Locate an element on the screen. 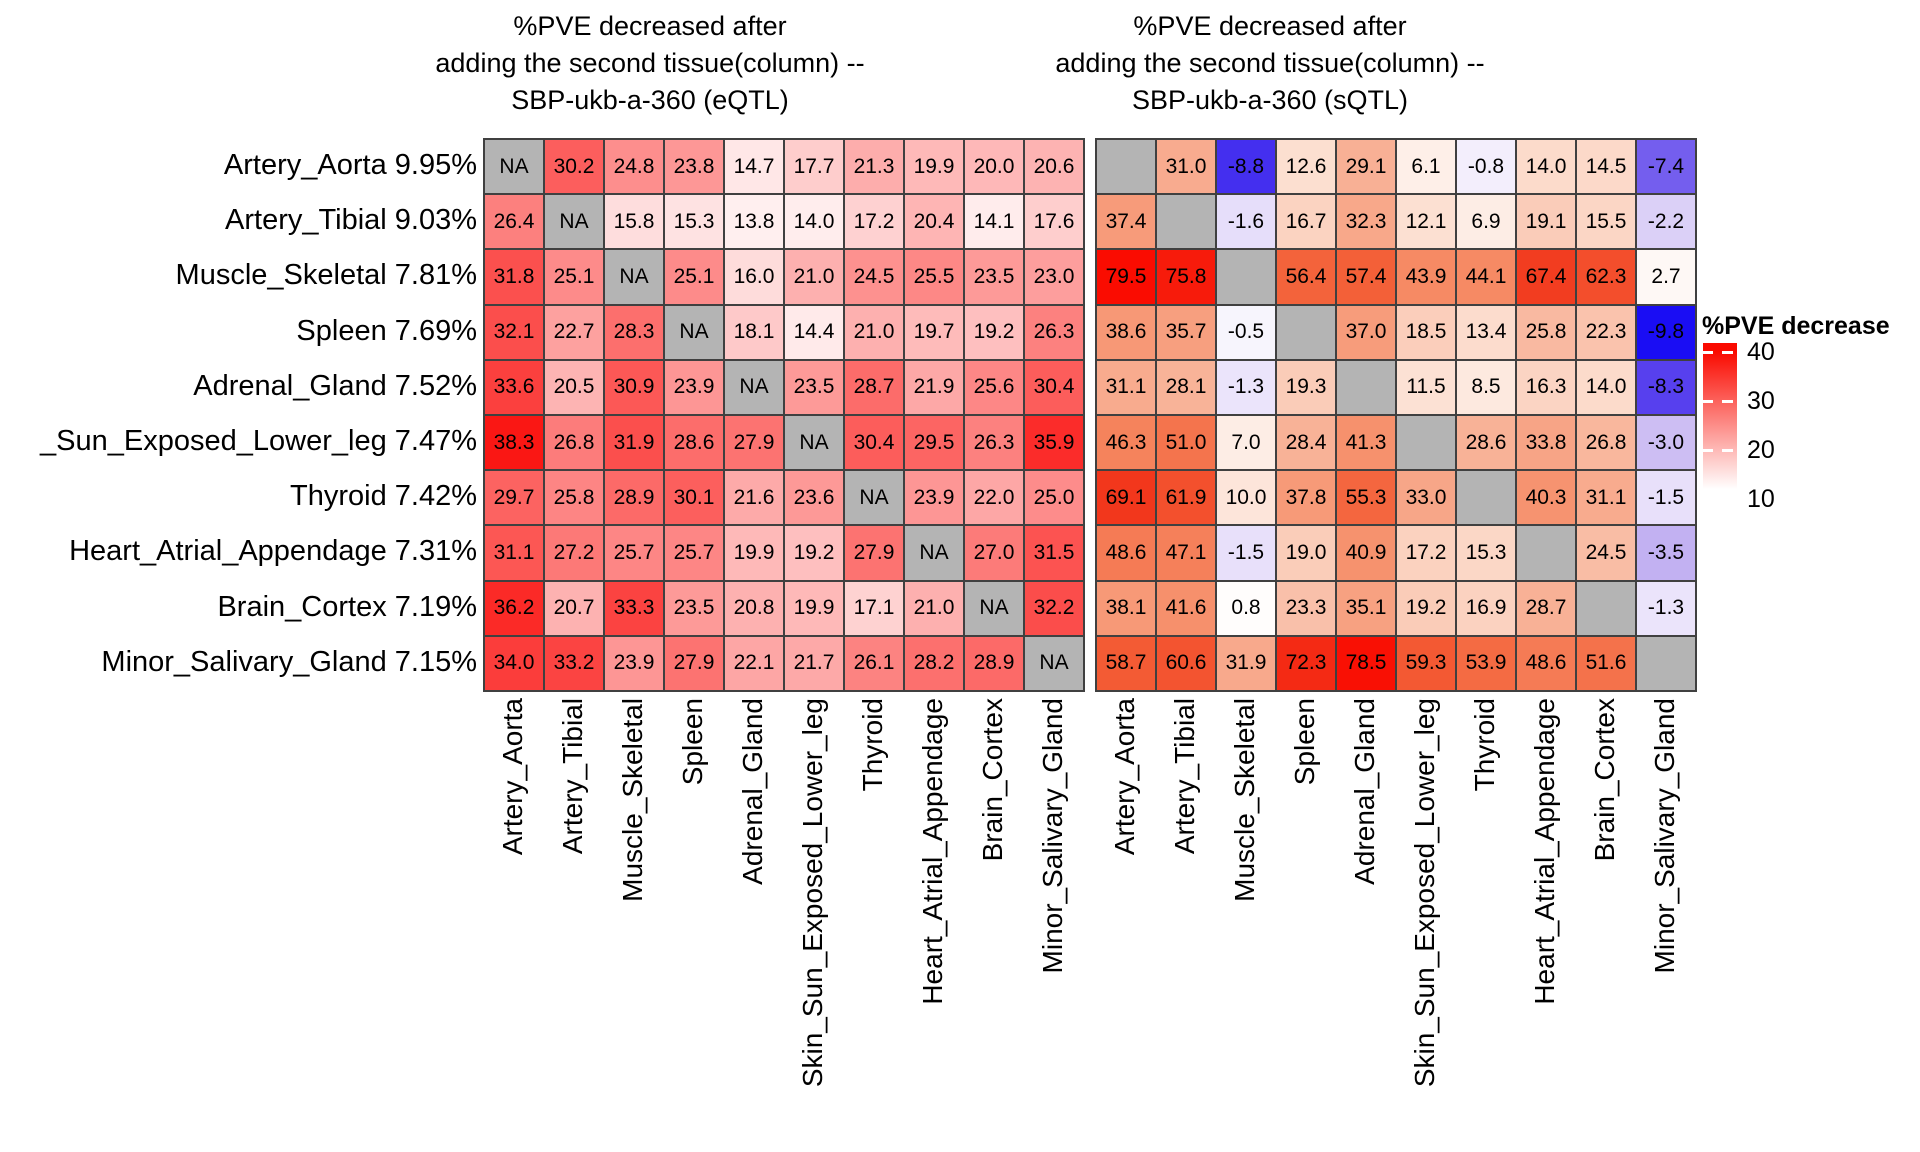  heatmap-cell: 19.3 is located at coordinates (1306, 387).